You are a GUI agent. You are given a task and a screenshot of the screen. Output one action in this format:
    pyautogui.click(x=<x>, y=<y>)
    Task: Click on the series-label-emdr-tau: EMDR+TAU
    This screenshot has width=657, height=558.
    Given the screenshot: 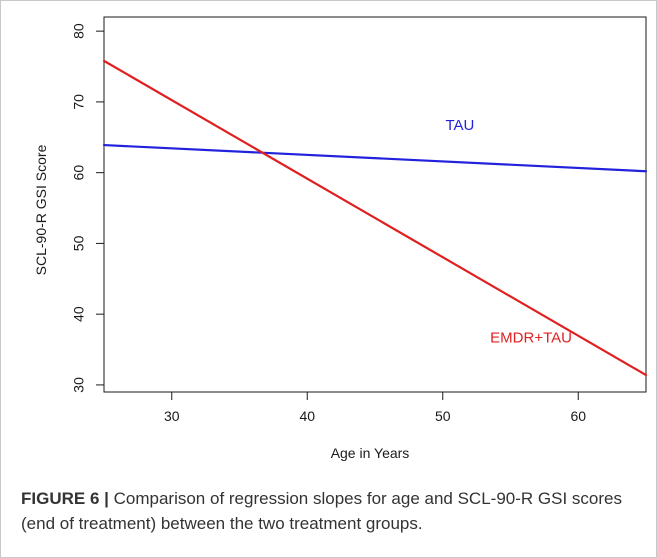 What is the action you would take?
    pyautogui.click(x=531, y=337)
    